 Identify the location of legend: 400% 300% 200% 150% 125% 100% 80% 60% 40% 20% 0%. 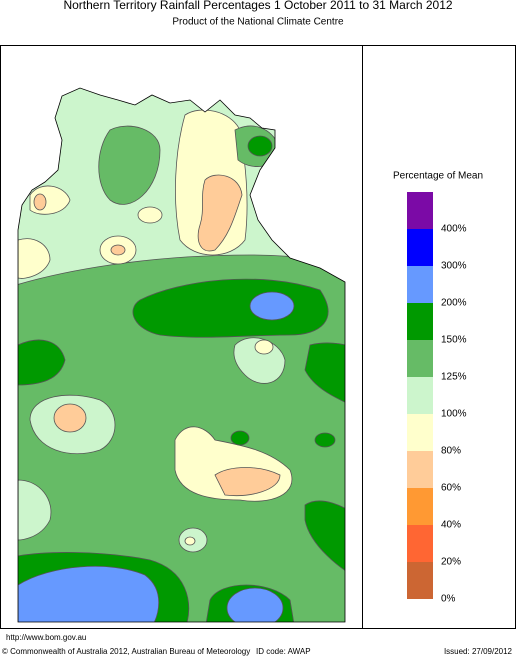
(437, 398).